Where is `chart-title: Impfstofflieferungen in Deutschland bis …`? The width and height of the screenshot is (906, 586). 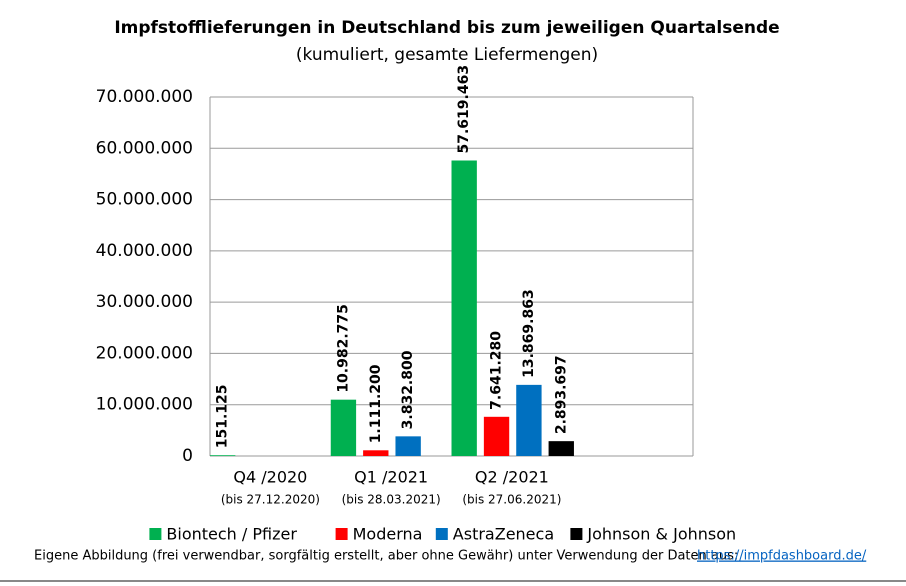 chart-title: Impfstofflieferungen in Deutschland bis … is located at coordinates (446, 28).